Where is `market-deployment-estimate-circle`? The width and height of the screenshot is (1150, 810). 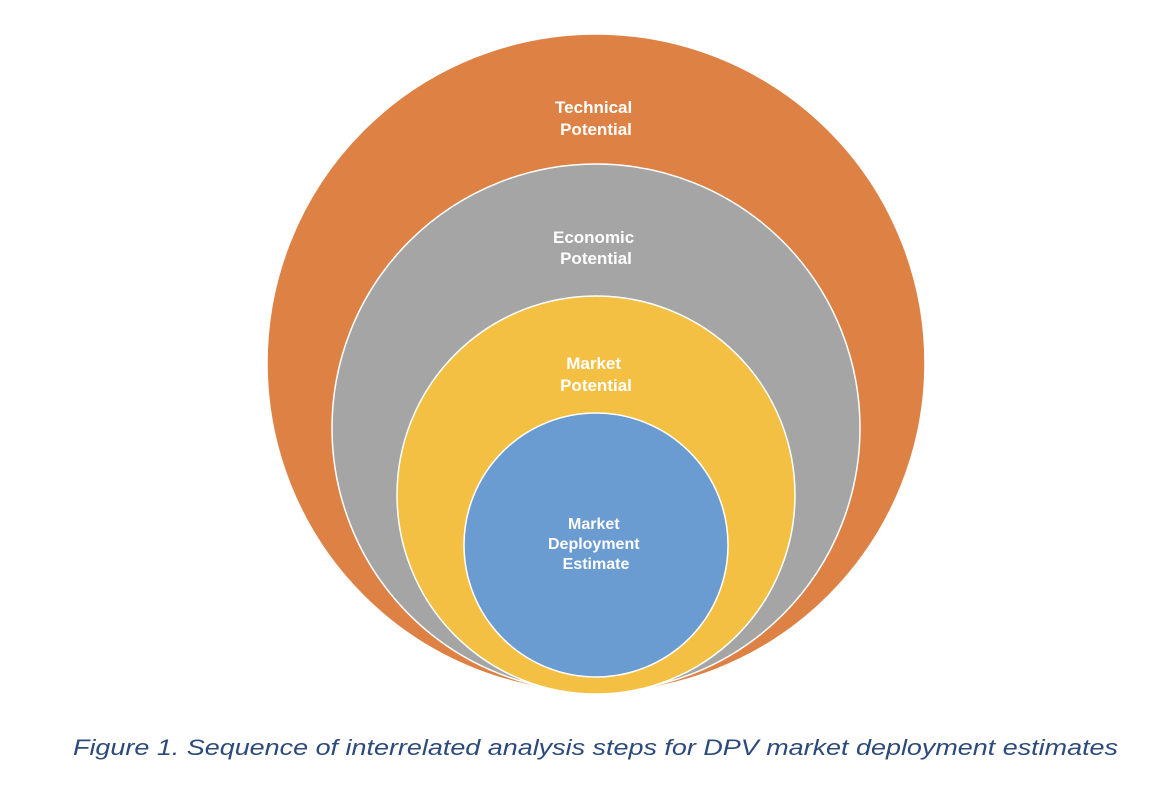 market-deployment-estimate-circle is located at coordinates (596, 545).